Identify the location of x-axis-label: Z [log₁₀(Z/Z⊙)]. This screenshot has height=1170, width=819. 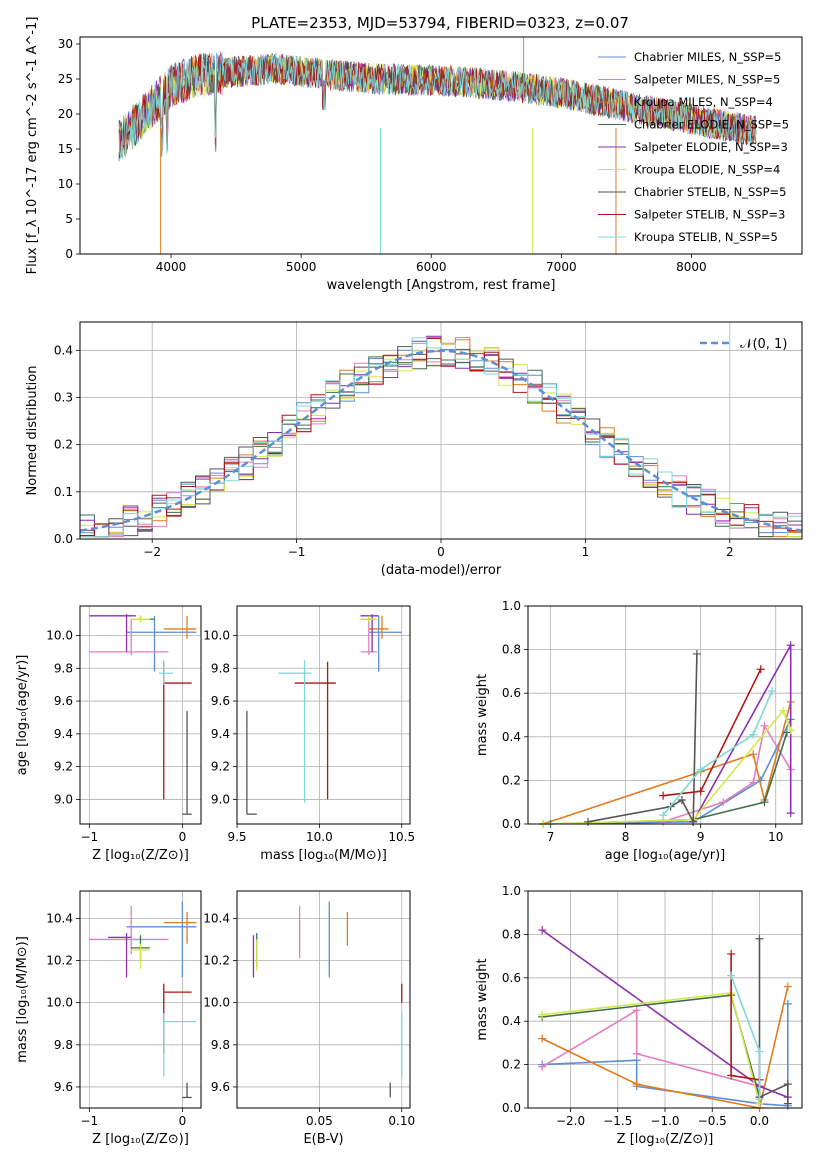
(665, 1139).